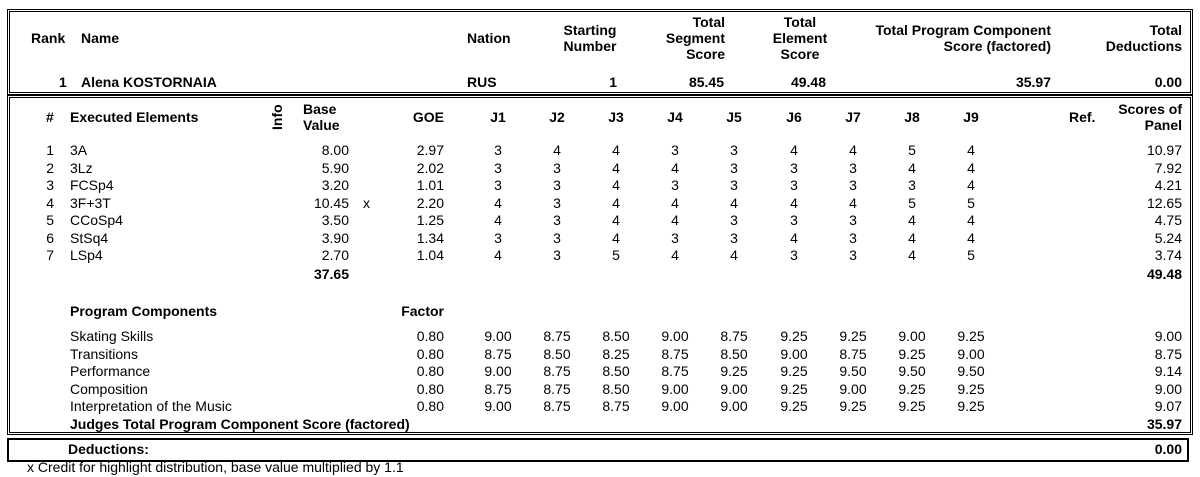  What do you see at coordinates (912, 185) in the screenshot?
I see `element-judge-j8: 3` at bounding box center [912, 185].